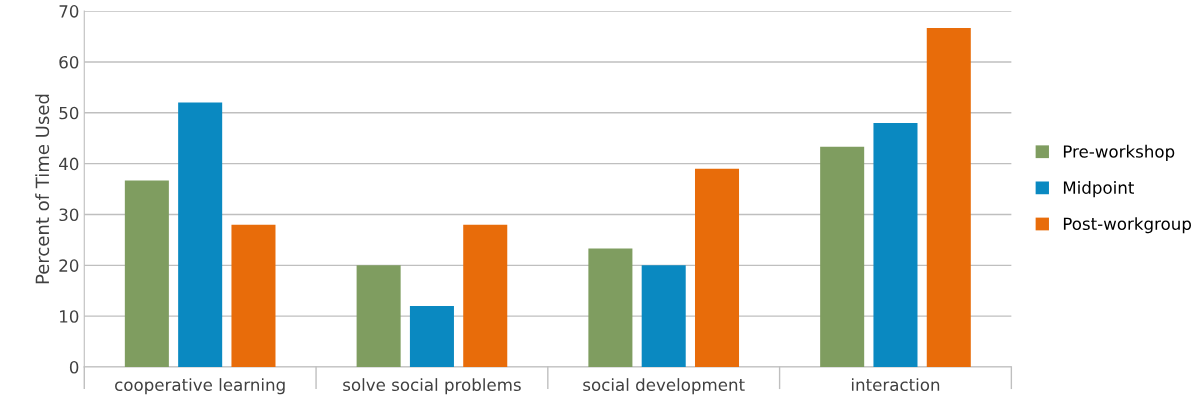 This screenshot has width=1204, height=411. Describe the element at coordinates (432, 386) in the screenshot. I see `x-tick-label: solve social problems` at that location.